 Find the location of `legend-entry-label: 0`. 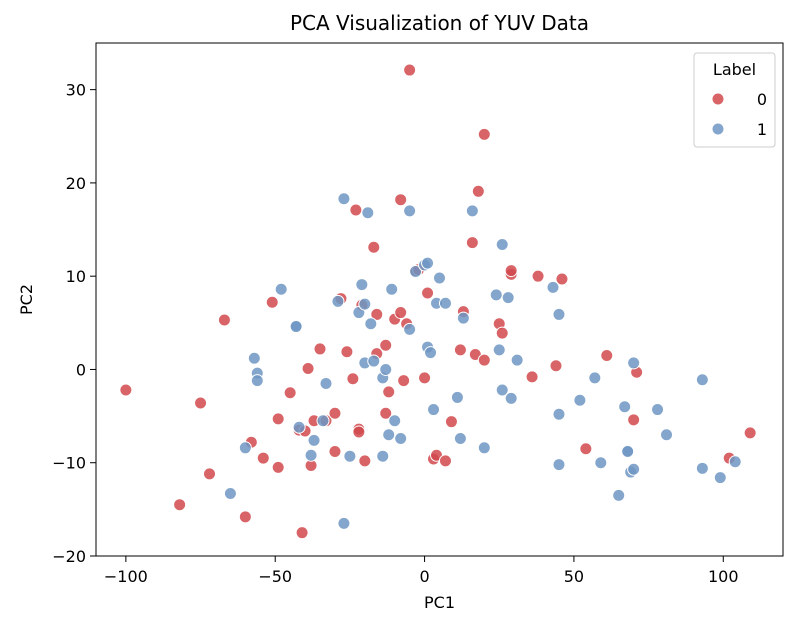

legend-entry-label: 0 is located at coordinates (762, 99).